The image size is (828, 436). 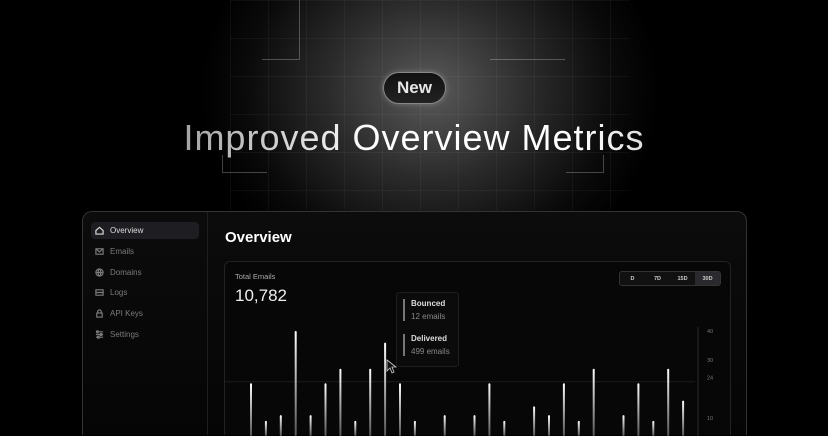 I want to click on sidebar-item-settings: Settings, so click(x=145, y=334).